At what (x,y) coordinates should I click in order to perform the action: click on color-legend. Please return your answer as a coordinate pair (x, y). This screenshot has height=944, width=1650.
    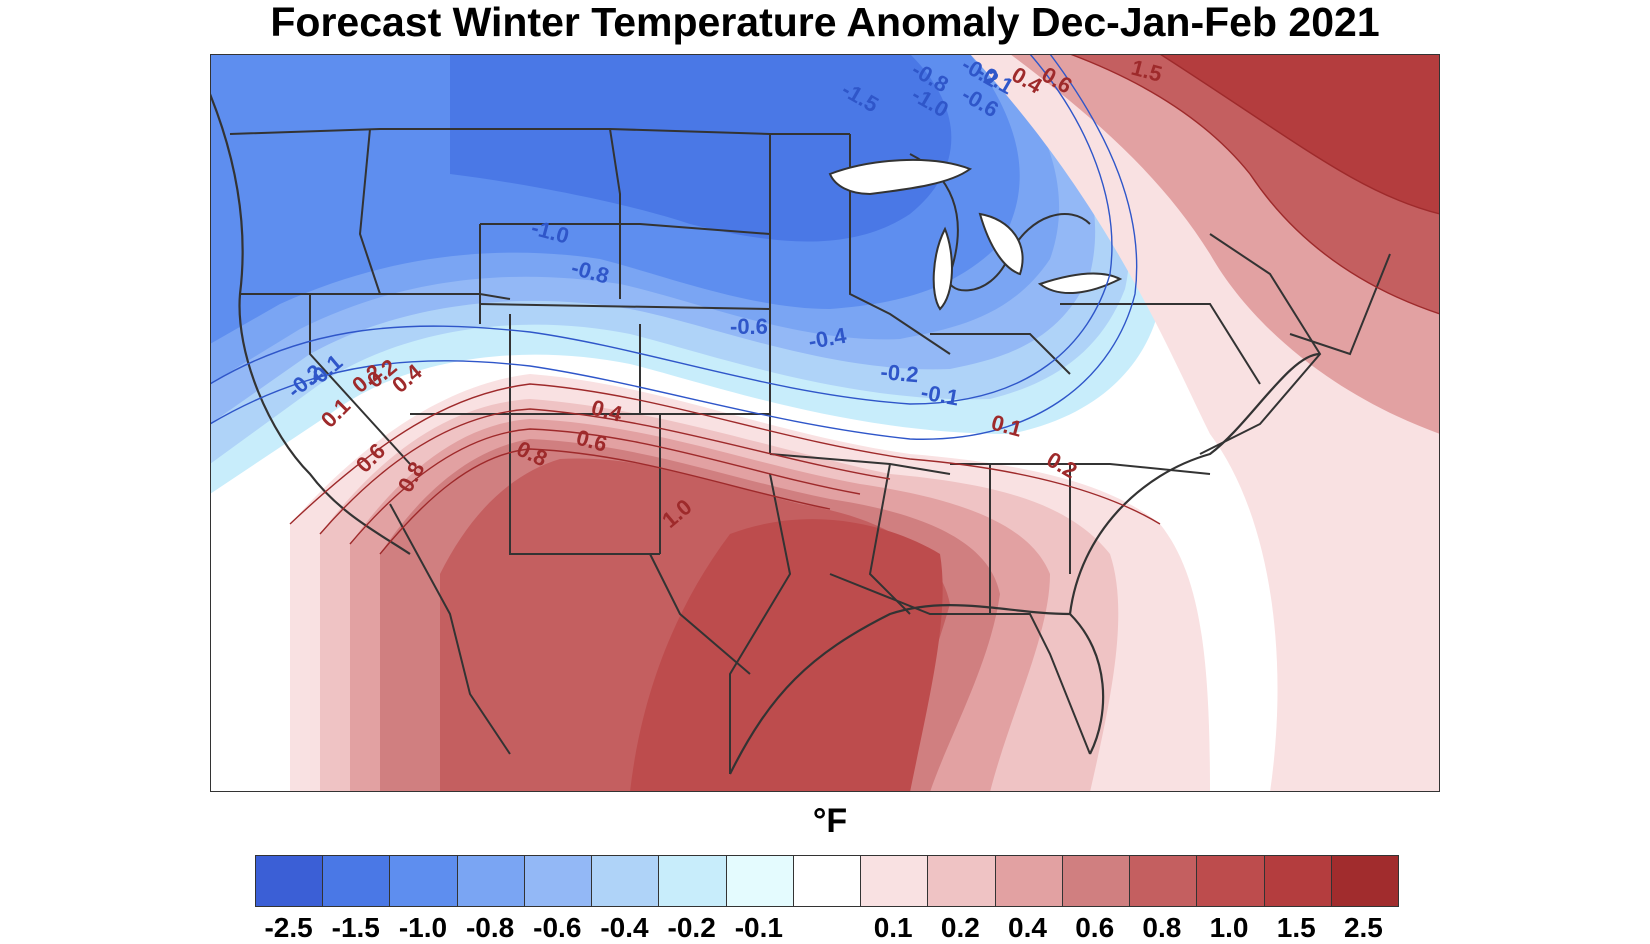
    Looking at the image, I should click on (827, 881).